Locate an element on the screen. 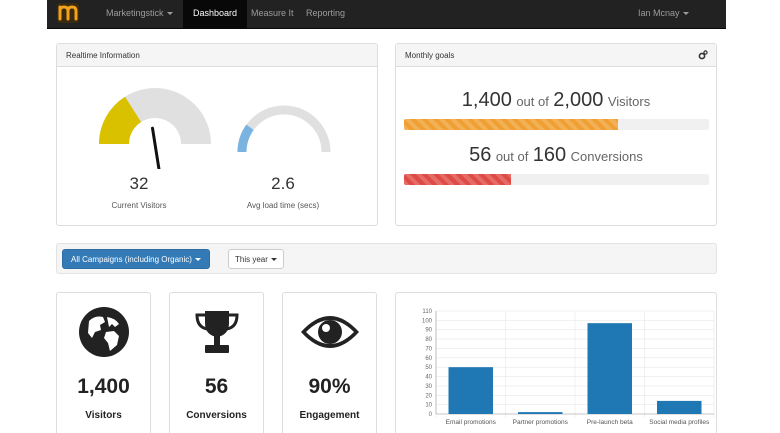 This screenshot has height=433, width=780. y-tick-label: 90 is located at coordinates (428, 331).